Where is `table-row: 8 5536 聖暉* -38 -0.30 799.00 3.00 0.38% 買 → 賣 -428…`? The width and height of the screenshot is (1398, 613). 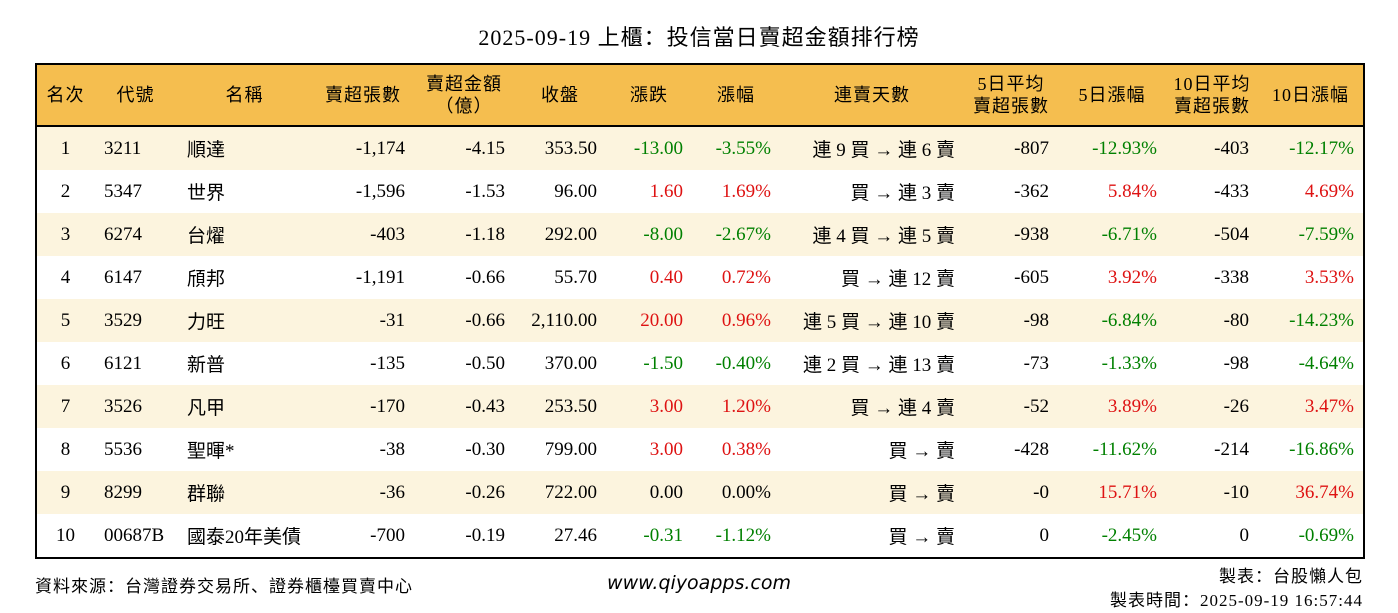 table-row: 8 5536 聖暉* -38 -0.30 799.00 3.00 0.38% 買 → 賣 -428… is located at coordinates (700, 449).